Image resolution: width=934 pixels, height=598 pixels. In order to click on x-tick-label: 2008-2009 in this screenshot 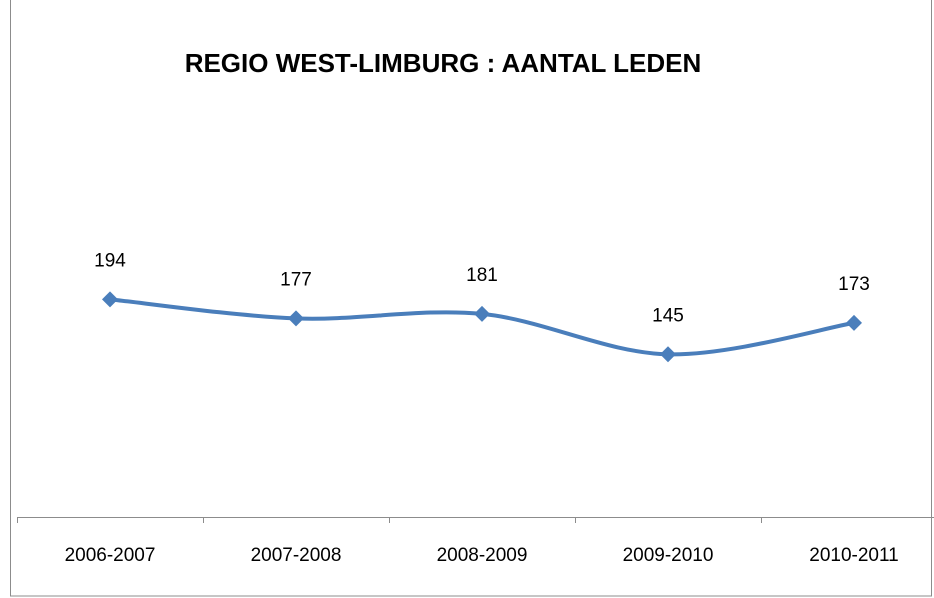, I will do `click(482, 555)`.